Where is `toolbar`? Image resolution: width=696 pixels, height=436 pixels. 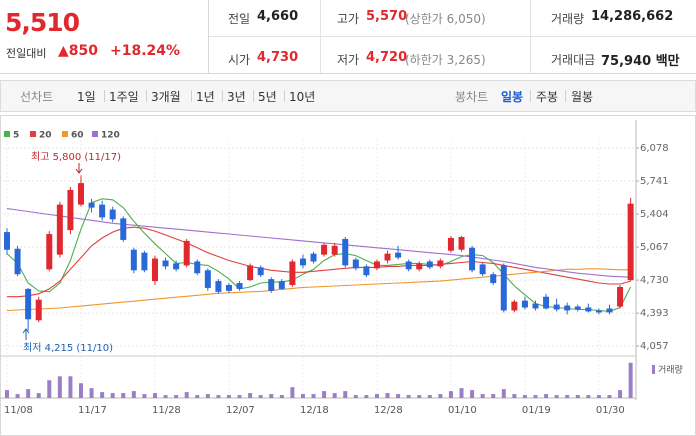
toolbar is located at coordinates (348, 96).